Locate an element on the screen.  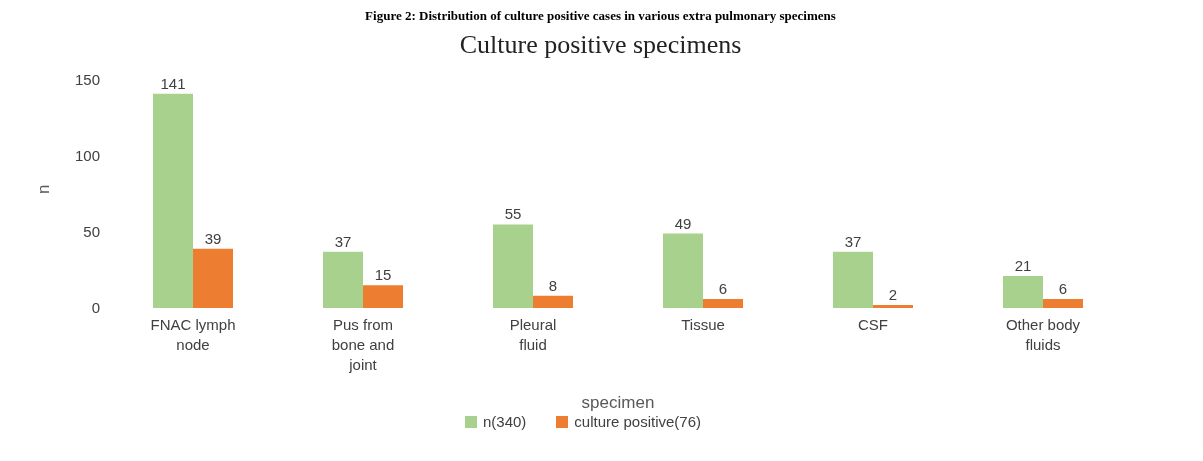
y-tick-label: 50 is located at coordinates (91, 232).